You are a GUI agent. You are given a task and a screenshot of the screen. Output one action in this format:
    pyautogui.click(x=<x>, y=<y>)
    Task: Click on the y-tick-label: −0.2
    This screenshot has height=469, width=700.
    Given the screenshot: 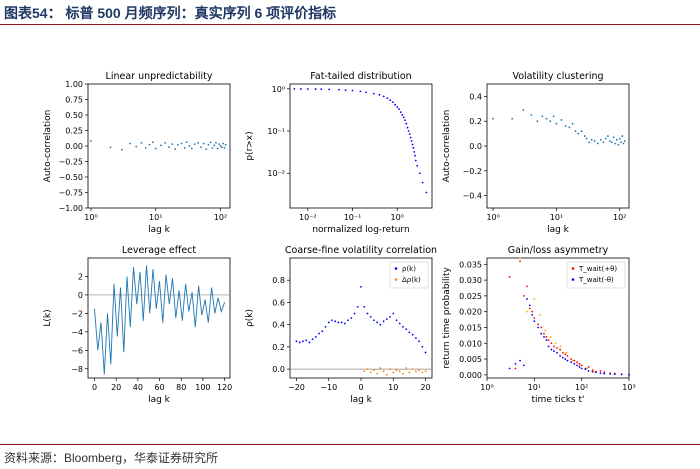 What is the action you would take?
    pyautogui.click(x=472, y=171)
    